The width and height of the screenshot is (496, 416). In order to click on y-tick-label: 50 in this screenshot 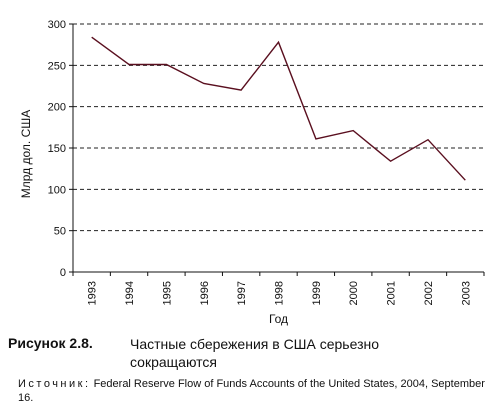, I will do `click(60, 232)`.